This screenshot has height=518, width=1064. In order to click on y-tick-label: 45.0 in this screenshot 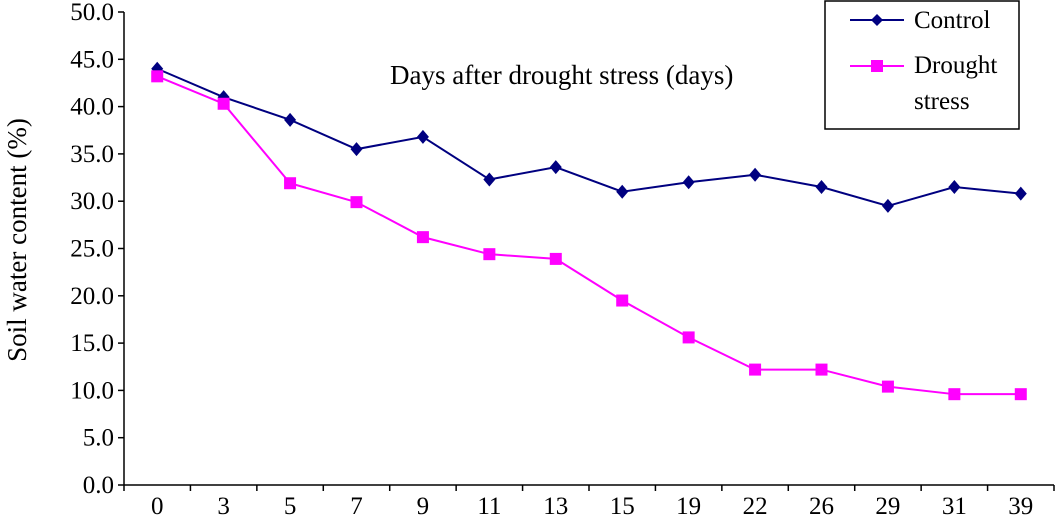, I will do `click(92, 59)`.